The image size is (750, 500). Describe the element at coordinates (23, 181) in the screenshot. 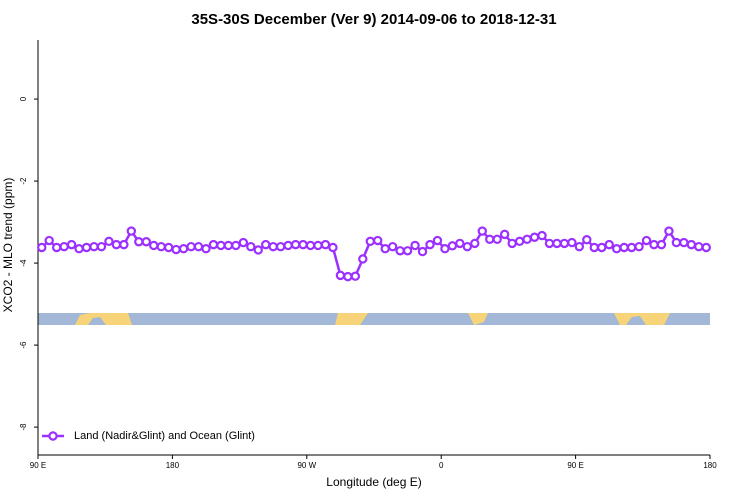

I see `y-tick-label: -2` at that location.